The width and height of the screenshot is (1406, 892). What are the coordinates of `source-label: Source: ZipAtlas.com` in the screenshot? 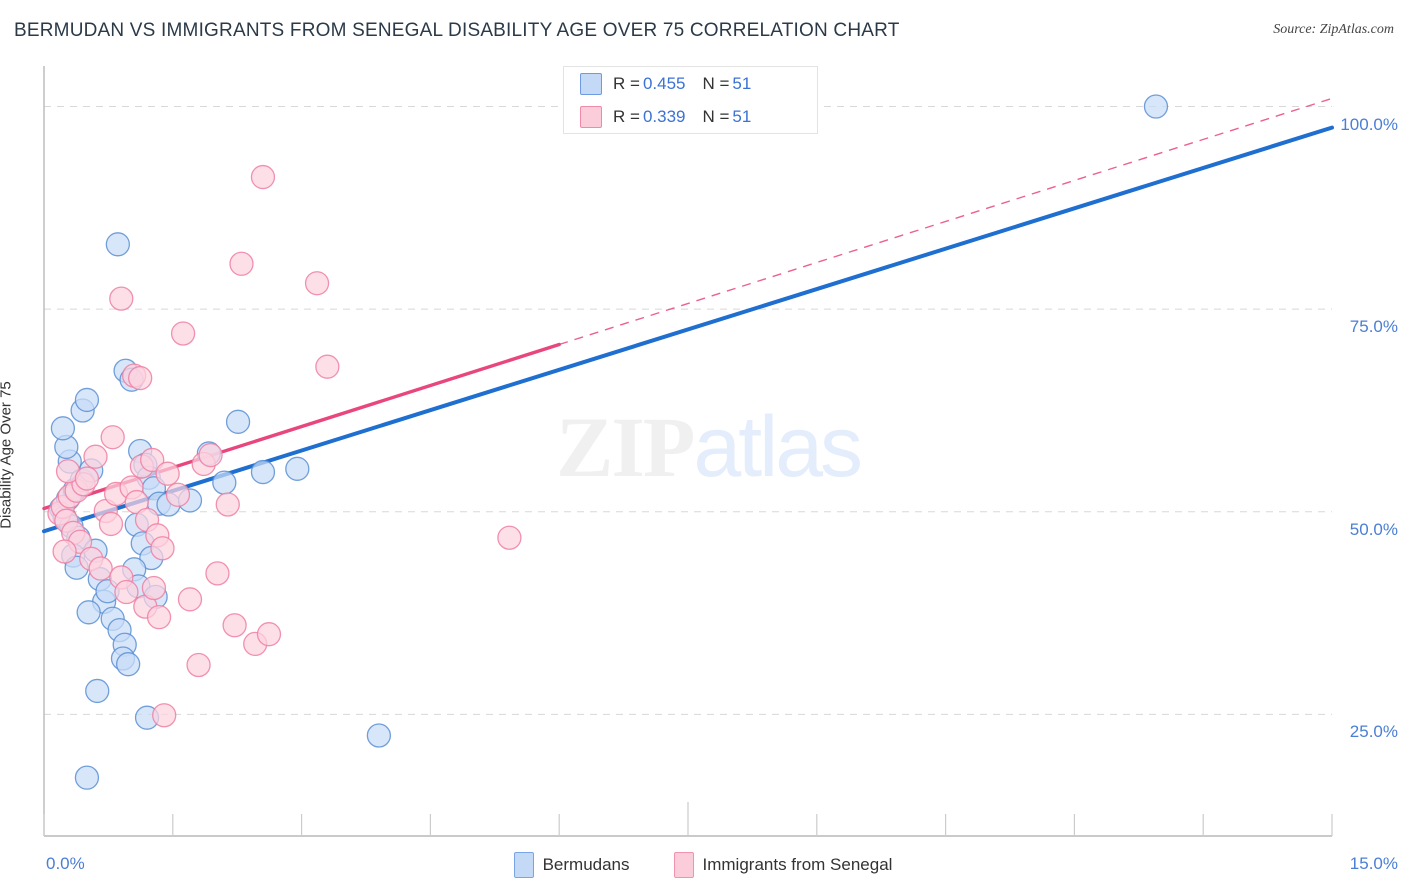 It's located at (1333, 29).